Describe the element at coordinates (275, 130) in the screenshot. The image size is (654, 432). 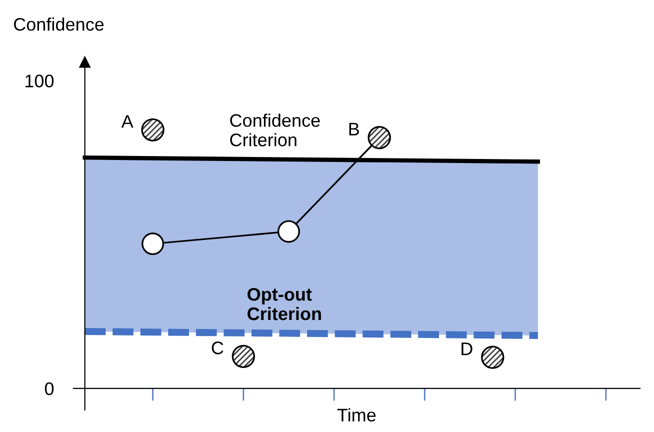
I see `annotation: Confidence Criterion` at that location.